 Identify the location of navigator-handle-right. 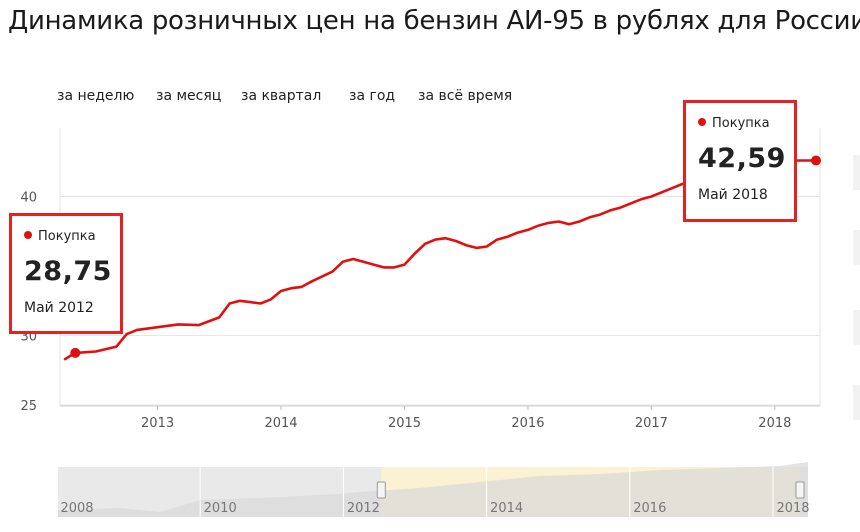
(800, 490).